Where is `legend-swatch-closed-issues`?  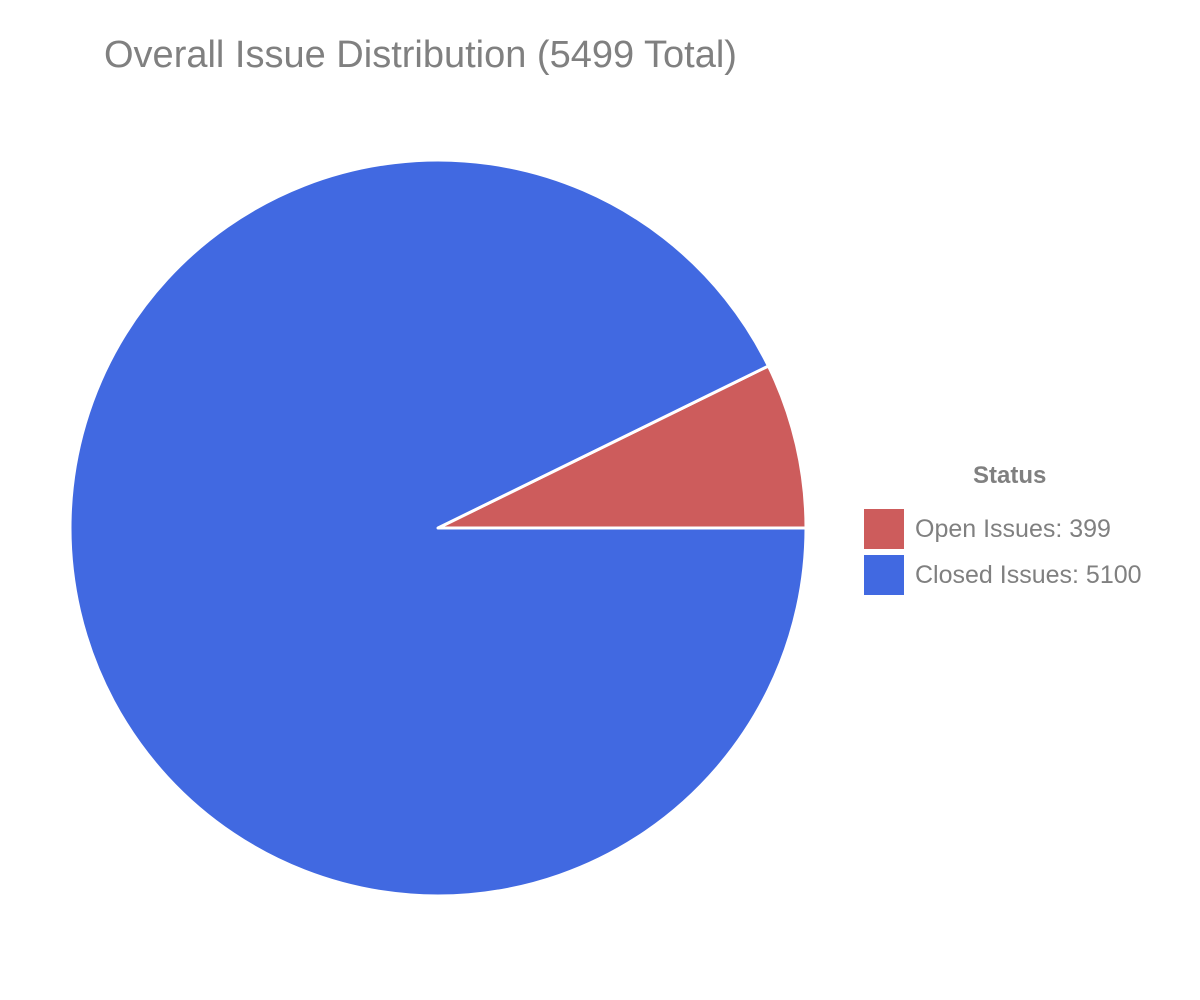
legend-swatch-closed-issues is located at coordinates (884, 575).